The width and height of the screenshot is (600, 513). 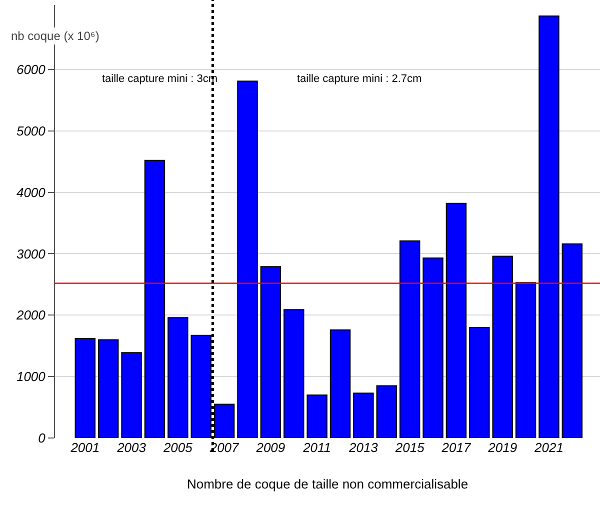 What do you see at coordinates (327, 484) in the screenshot?
I see `x-axis-title: Nombre de coque de taille non commercialisable` at bounding box center [327, 484].